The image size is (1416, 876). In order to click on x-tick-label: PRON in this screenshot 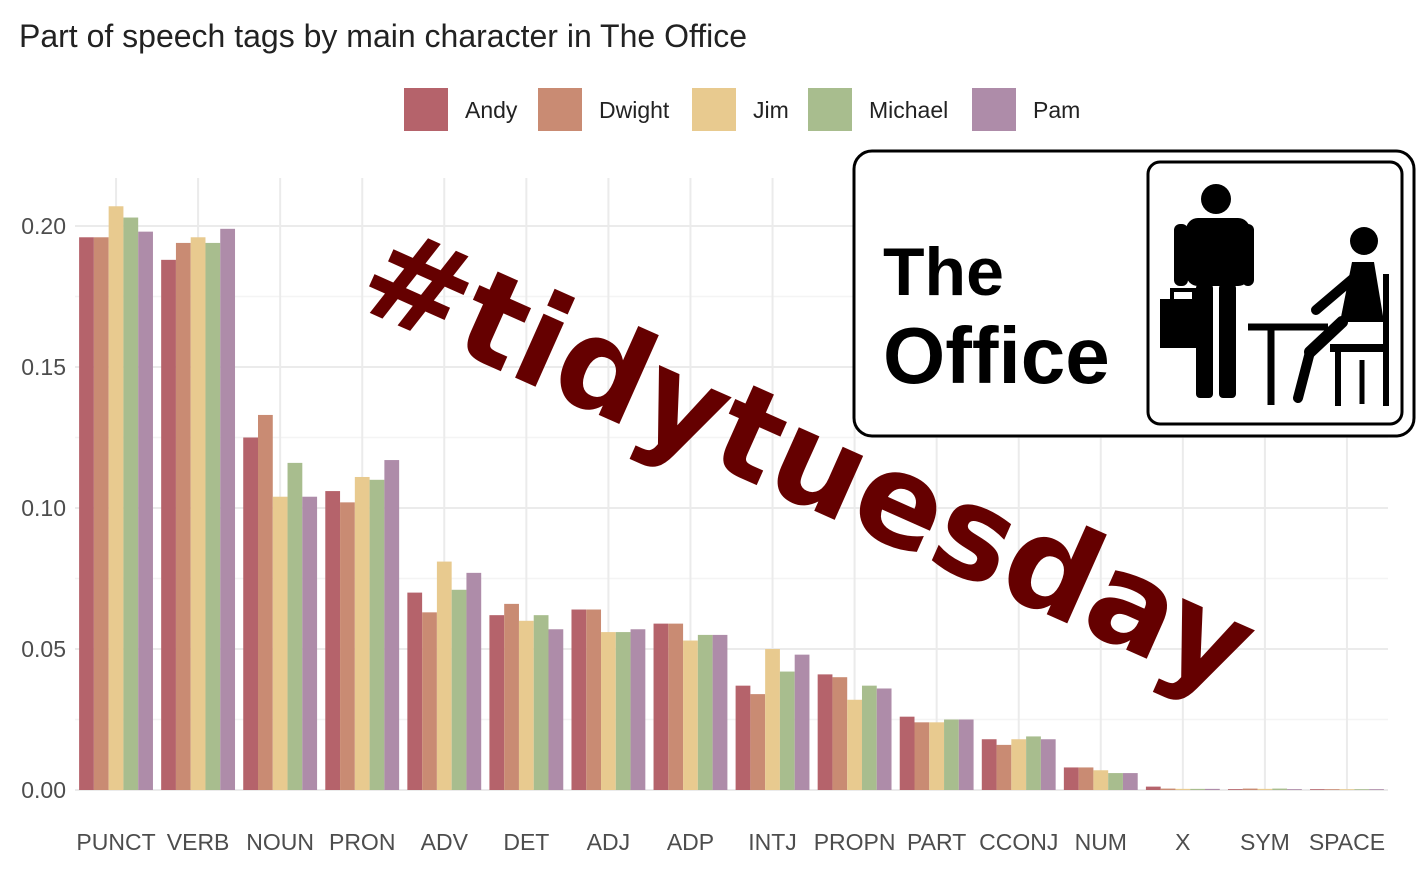, I will do `click(362, 842)`.